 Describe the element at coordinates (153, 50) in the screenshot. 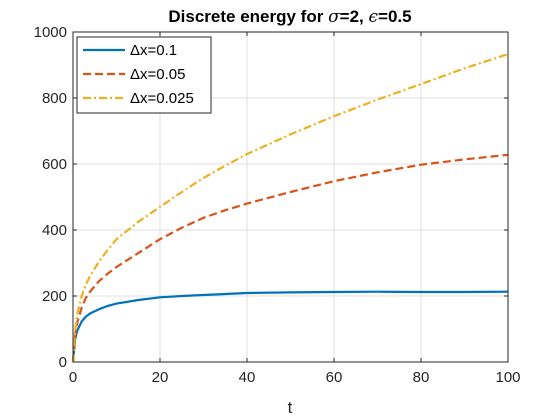

I see `legend-label-1: Δx=0.1` at that location.